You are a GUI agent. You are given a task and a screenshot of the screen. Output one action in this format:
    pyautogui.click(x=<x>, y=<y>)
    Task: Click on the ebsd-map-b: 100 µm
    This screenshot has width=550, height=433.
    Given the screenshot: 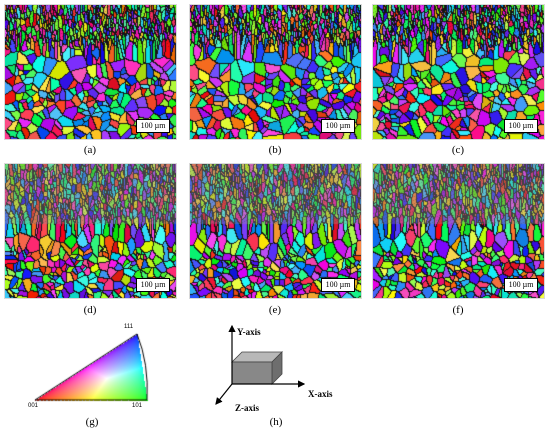 What is the action you would take?
    pyautogui.click(x=275, y=72)
    